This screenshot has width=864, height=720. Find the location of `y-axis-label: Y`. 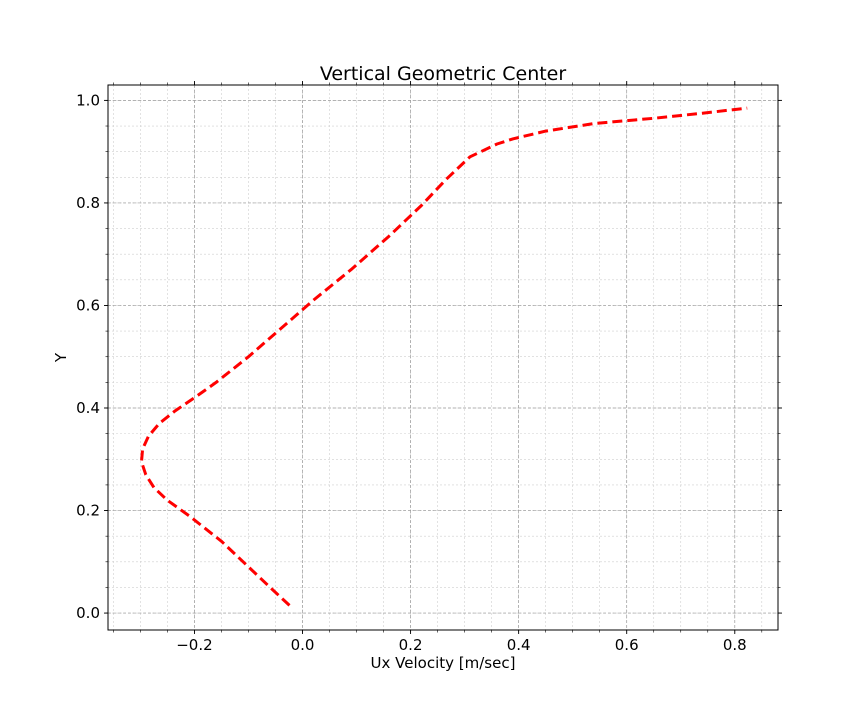

y-axis-label: Y is located at coordinates (61, 357).